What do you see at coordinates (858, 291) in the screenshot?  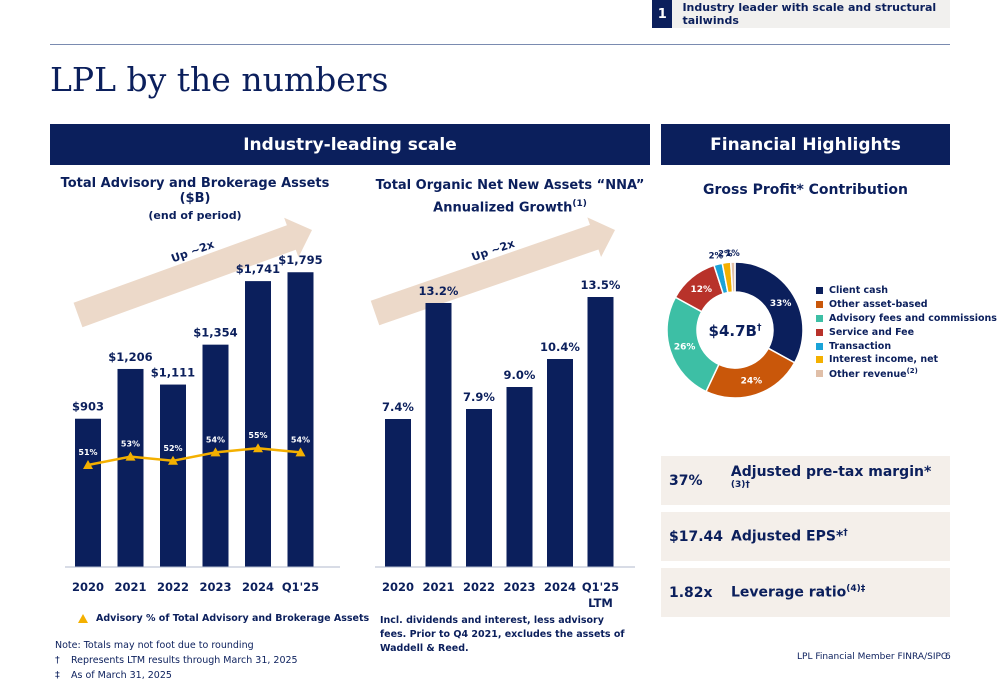 I see `legend-label: Client cash` at bounding box center [858, 291].